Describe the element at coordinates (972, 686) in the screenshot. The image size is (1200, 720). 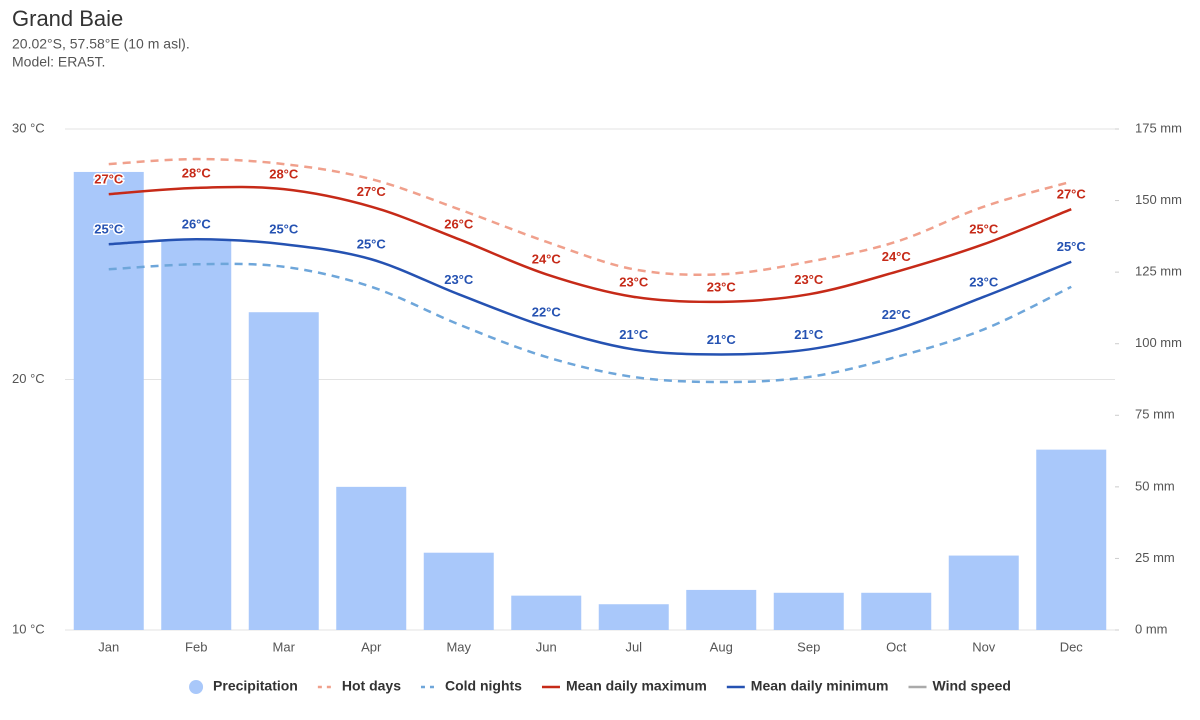
I see `legend-label: Wind speed` at that location.